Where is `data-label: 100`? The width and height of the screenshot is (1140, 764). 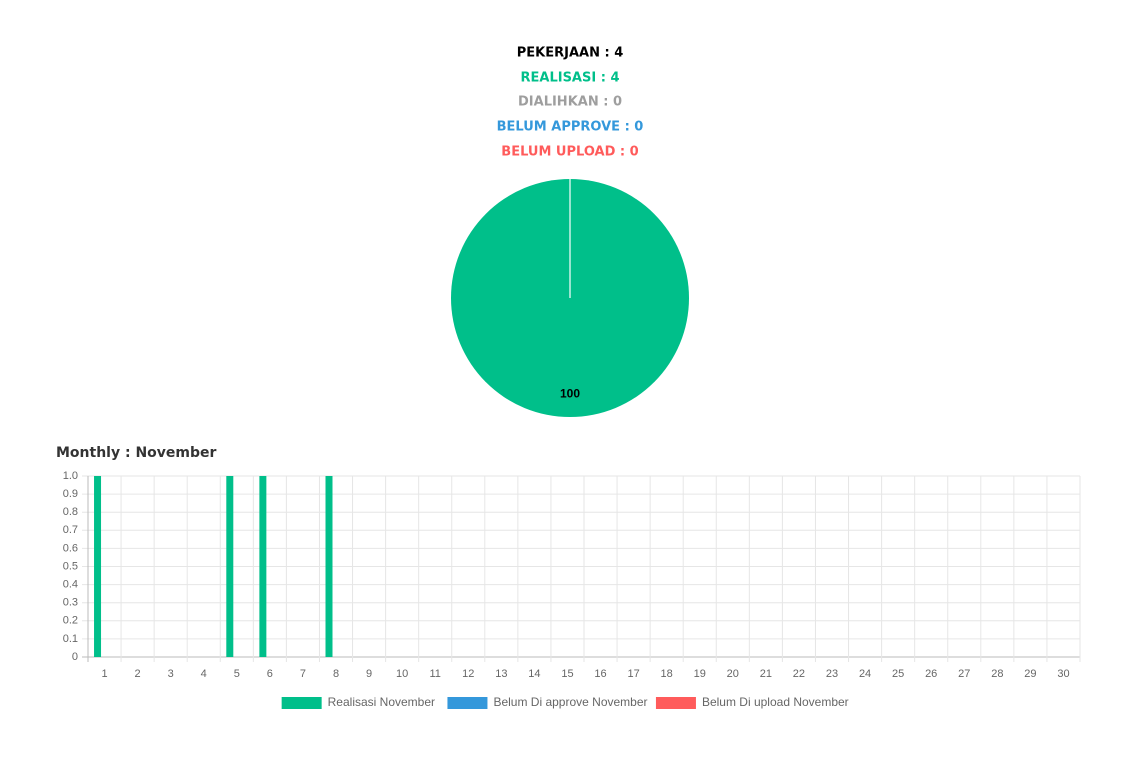
data-label: 100 is located at coordinates (570, 394).